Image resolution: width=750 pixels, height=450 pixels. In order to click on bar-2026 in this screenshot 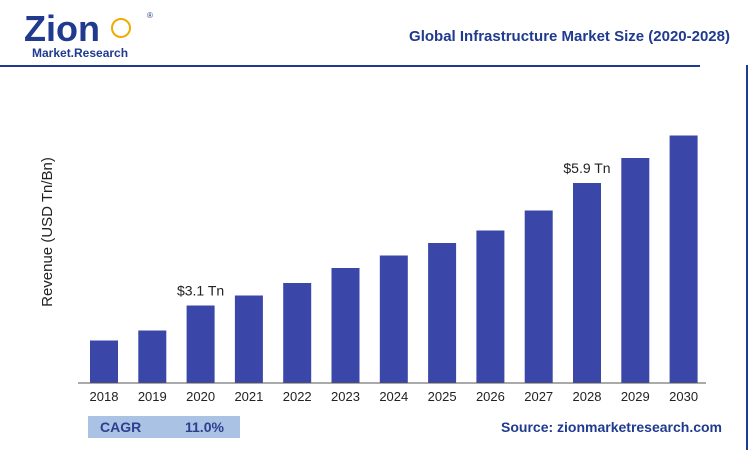, I will do `click(490, 306)`.